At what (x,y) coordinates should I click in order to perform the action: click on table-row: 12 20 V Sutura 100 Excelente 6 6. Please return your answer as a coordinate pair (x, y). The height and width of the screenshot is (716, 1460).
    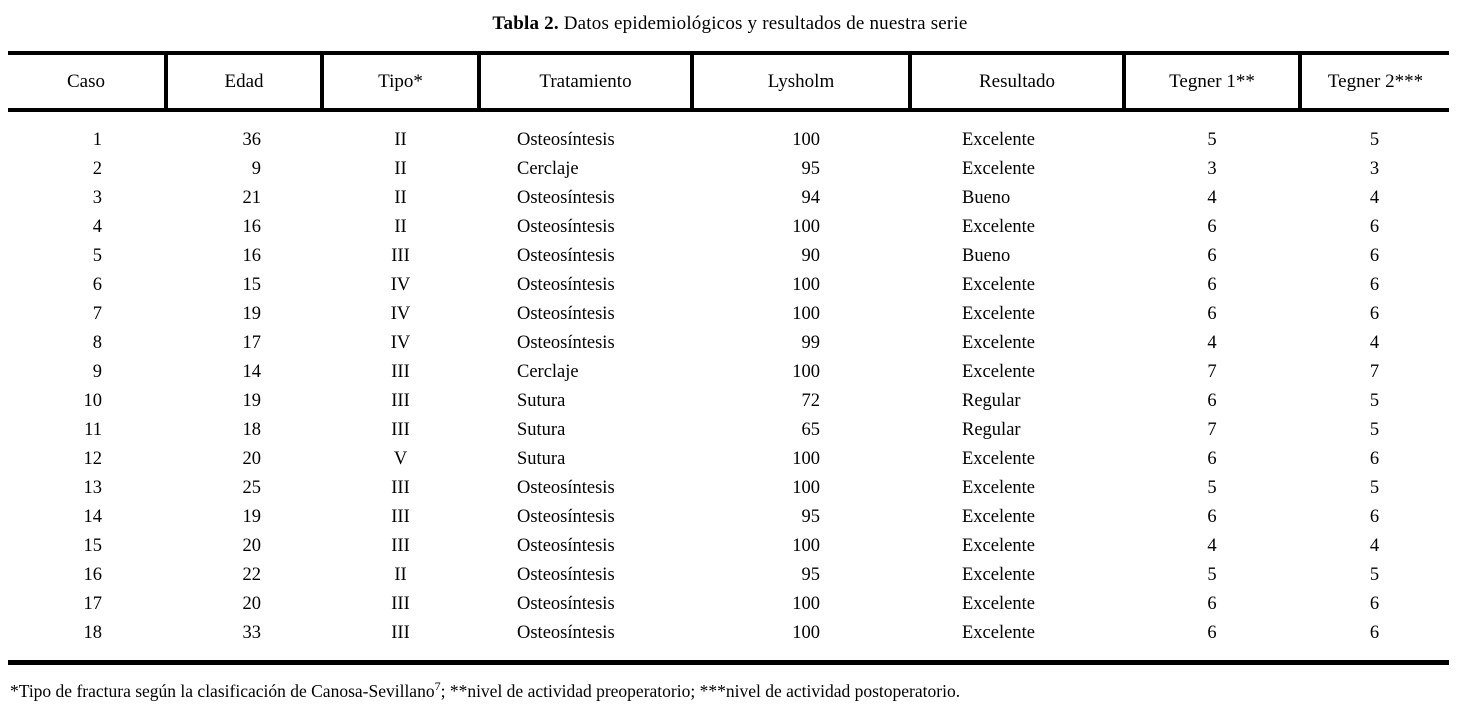
    Looking at the image, I should click on (728, 459).